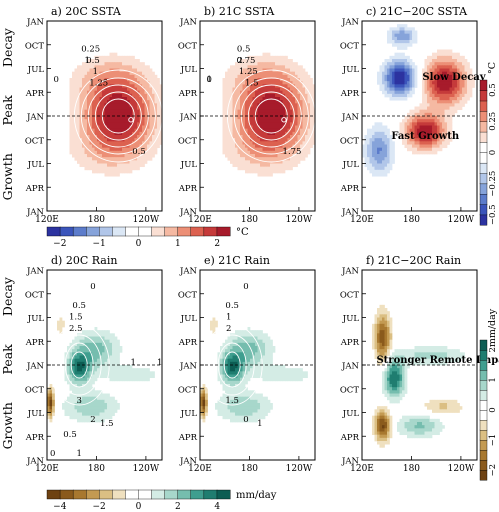 The height and width of the screenshot is (512, 499). I want to click on y-tick-label: APR, so click(350, 94).